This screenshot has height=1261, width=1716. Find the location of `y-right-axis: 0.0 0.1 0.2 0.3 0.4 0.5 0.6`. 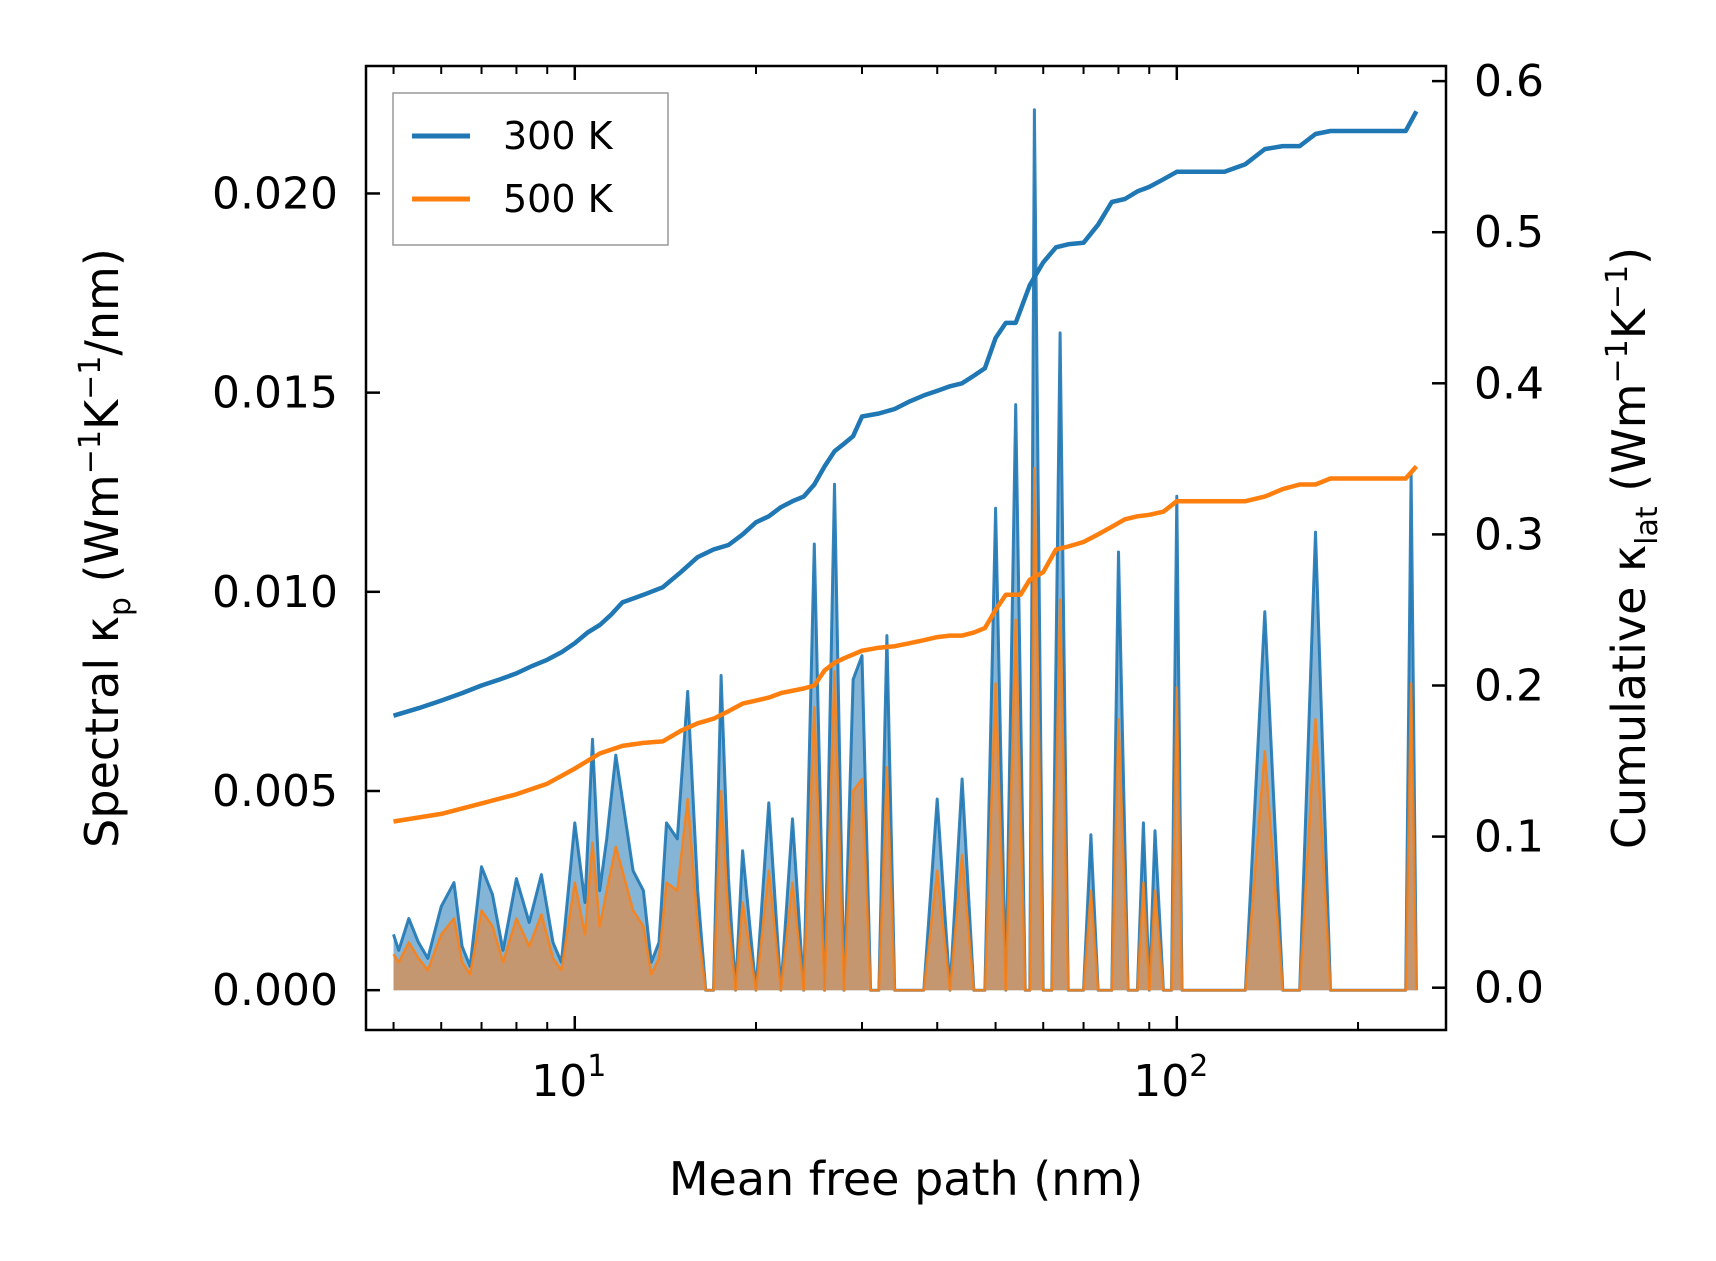

y-right-axis: 0.0 0.1 0.2 0.3 0.4 0.5 0.6 is located at coordinates (1488, 535).